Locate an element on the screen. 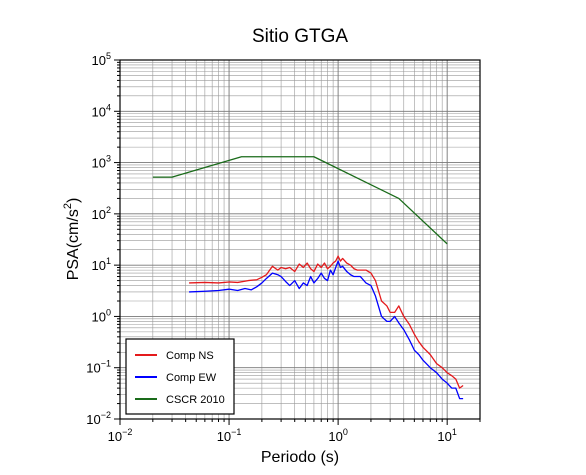 Image resolution: width=586 pixels, height=475 pixels. x-tick-labels: 10⁻² 10⁻¹ 10⁰ 10¹ is located at coordinates (282, 435).